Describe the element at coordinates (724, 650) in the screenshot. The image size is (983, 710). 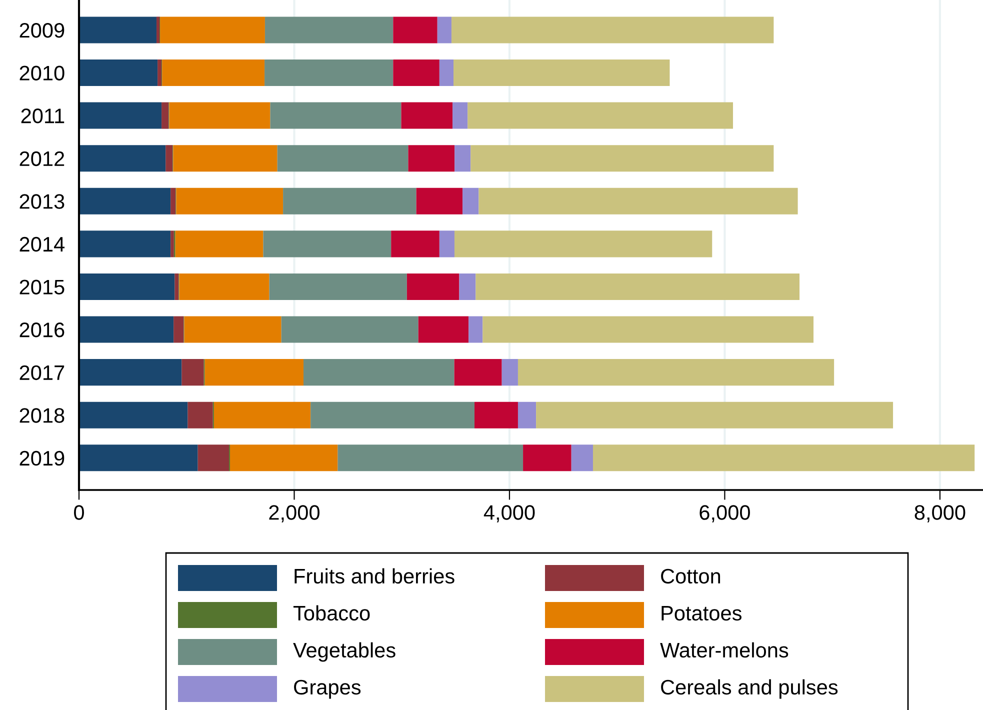
I see `legend-label: Water-melons` at that location.